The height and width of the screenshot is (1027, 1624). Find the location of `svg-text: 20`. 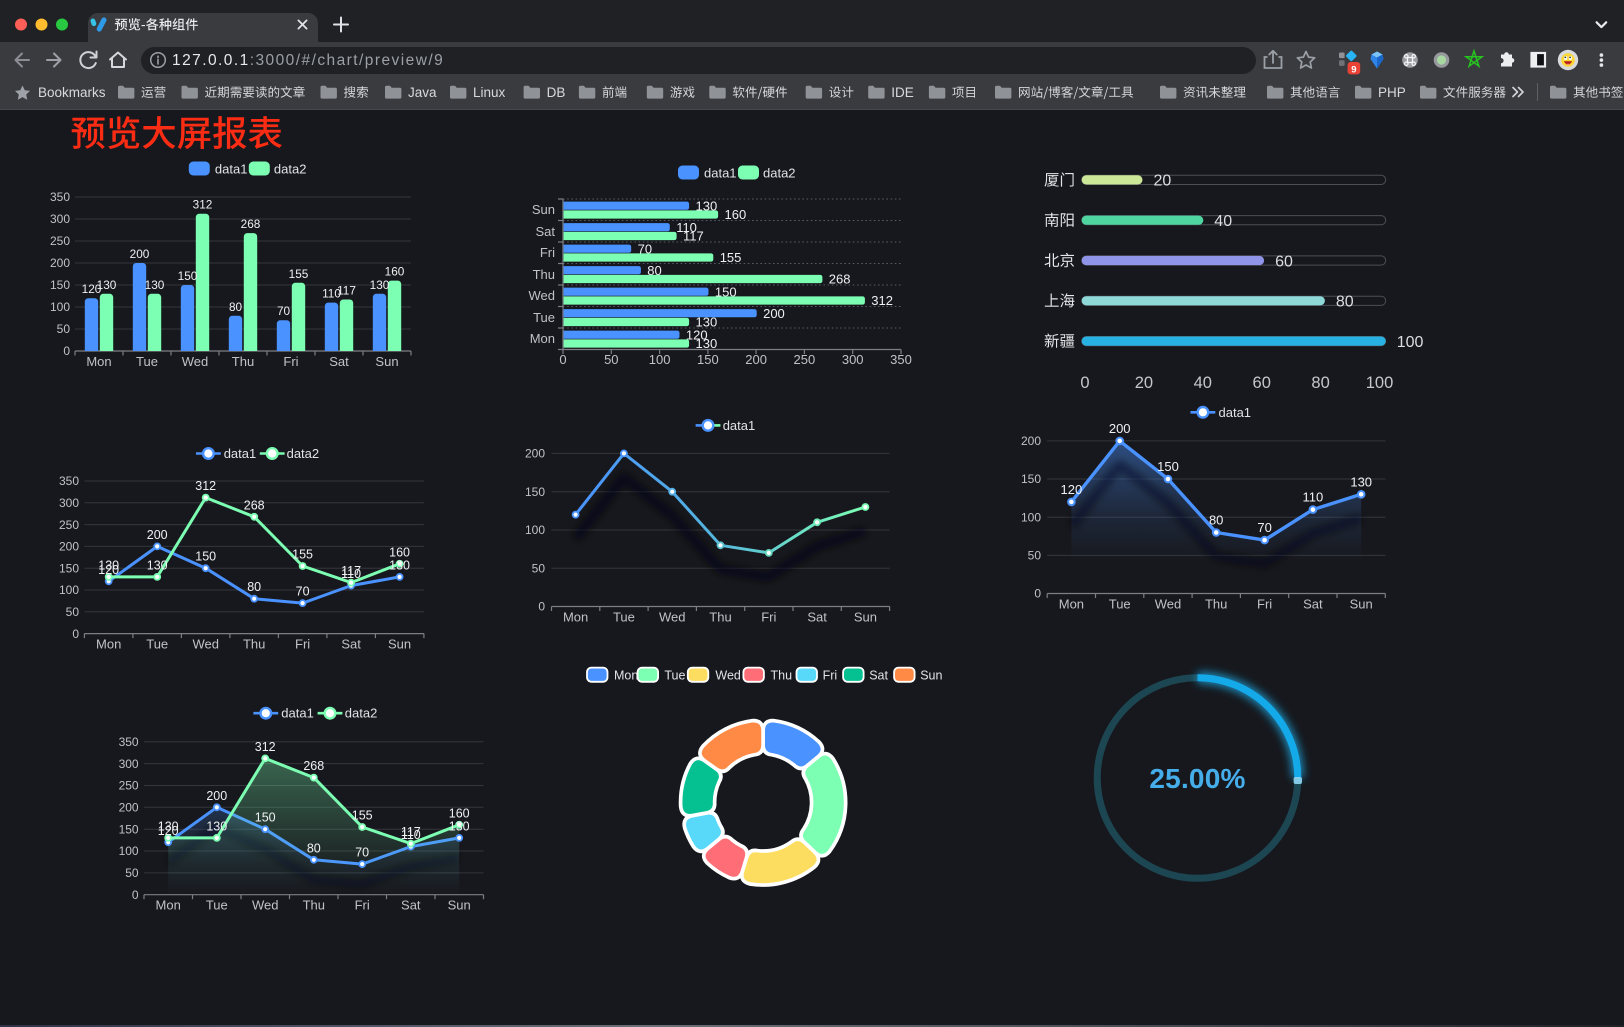

svg-text: 20 is located at coordinates (1163, 181).